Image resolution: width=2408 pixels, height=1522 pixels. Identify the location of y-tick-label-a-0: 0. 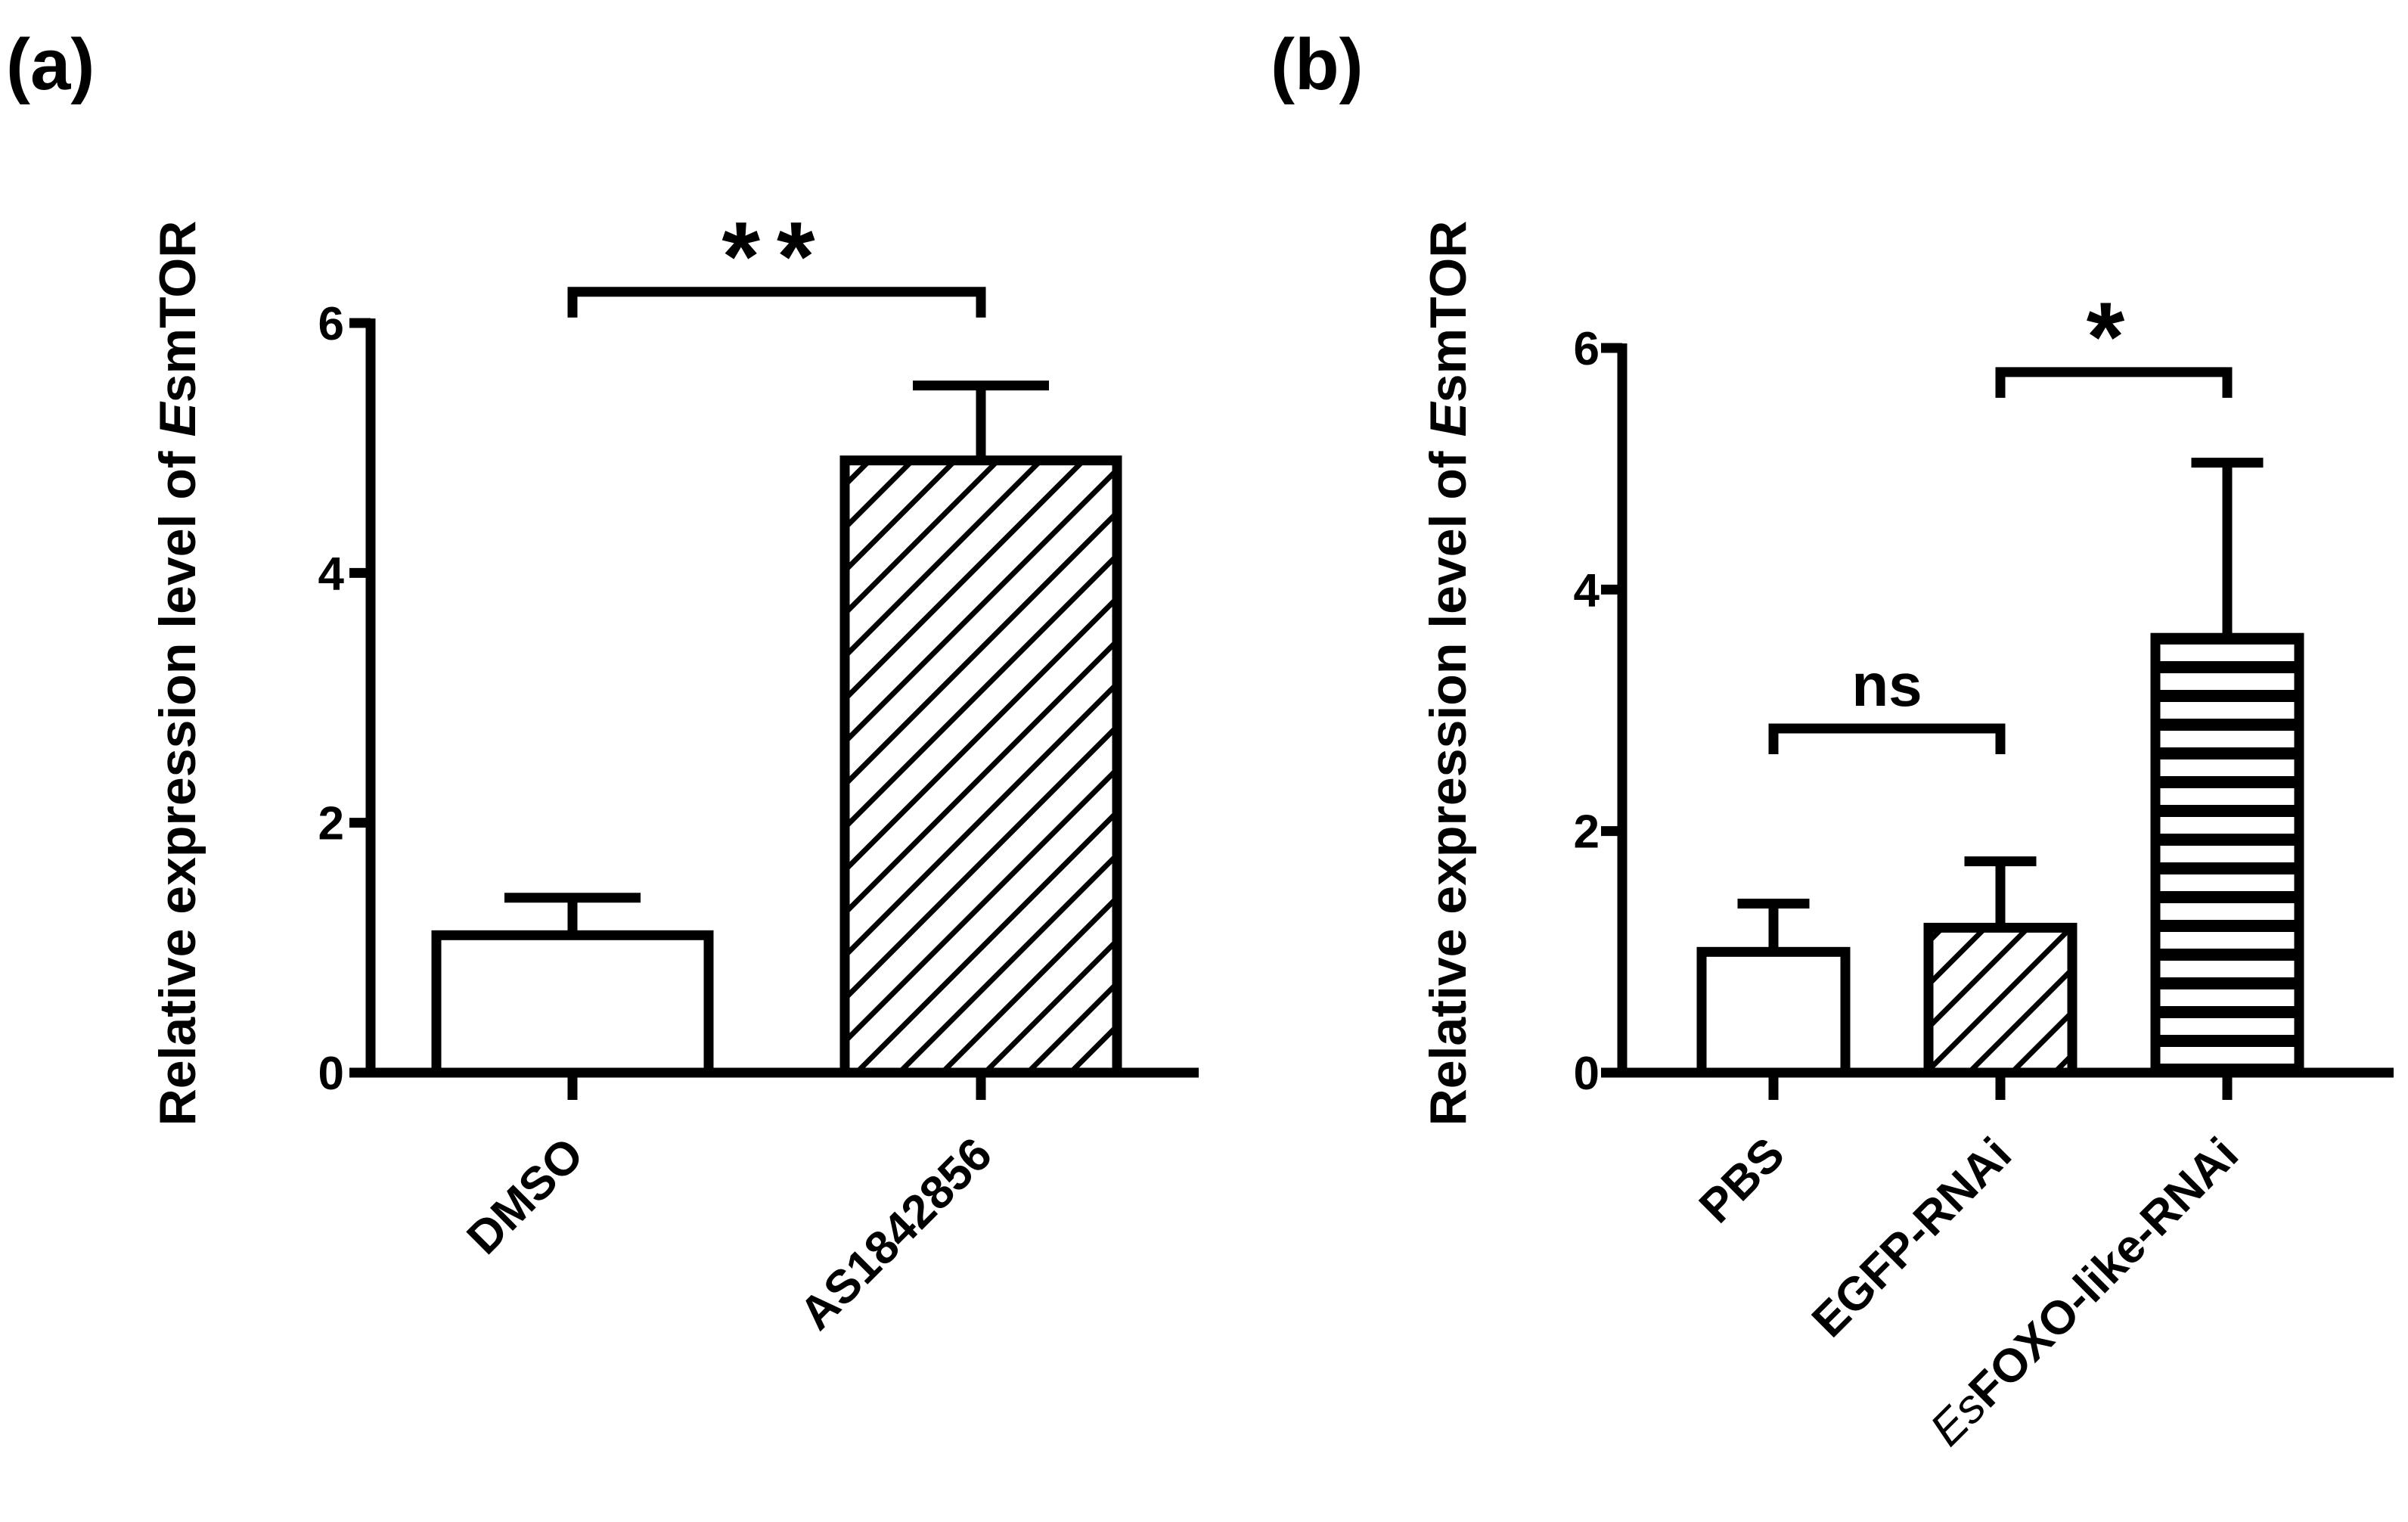
(331, 1074).